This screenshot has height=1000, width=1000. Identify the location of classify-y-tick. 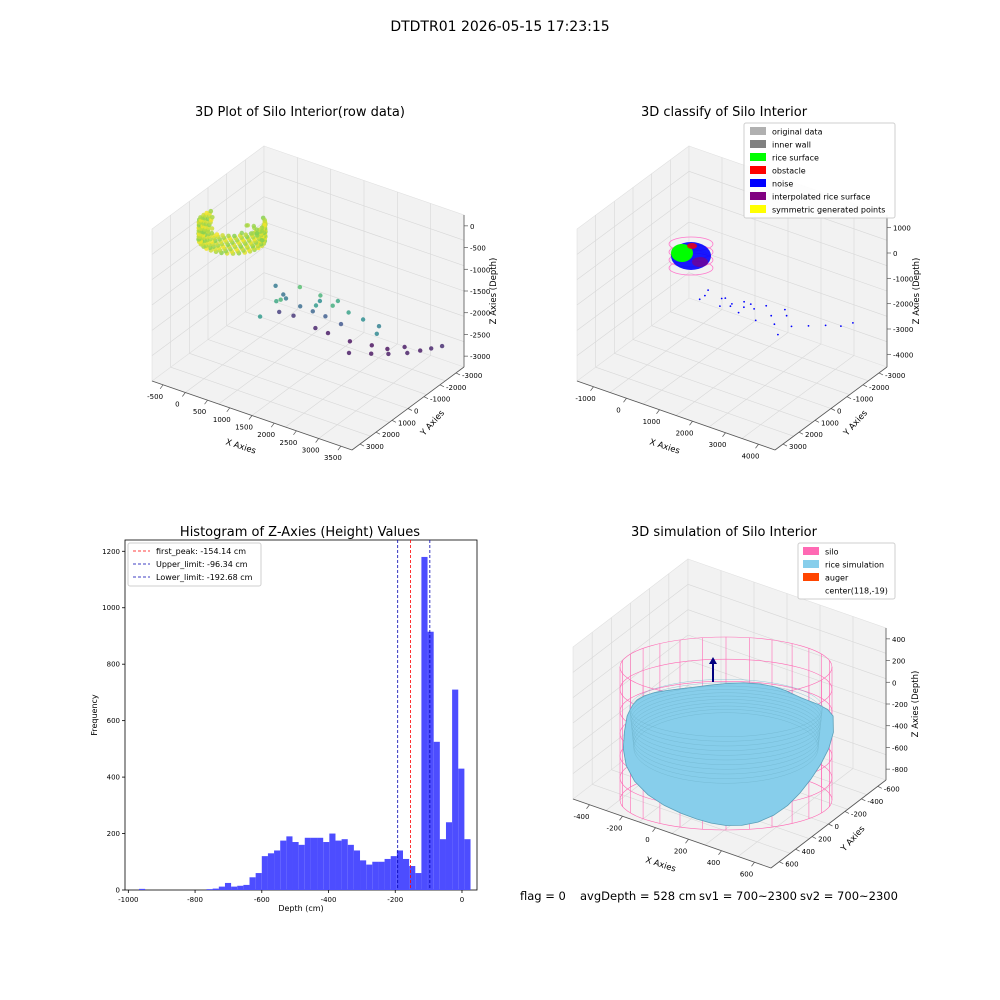
(849, 397).